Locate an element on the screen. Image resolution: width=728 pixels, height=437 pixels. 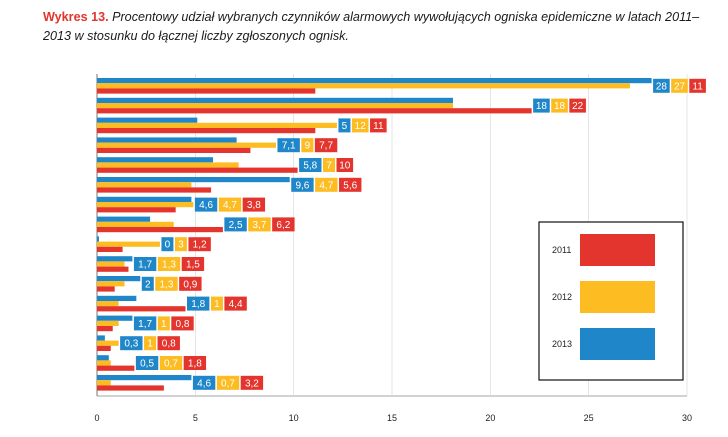
value-label-2011: 6,2 is located at coordinates (283, 225).